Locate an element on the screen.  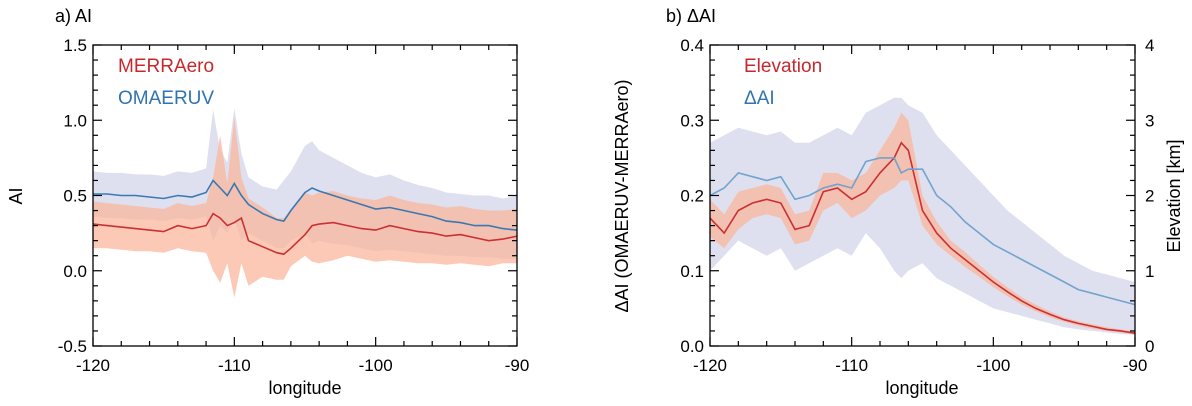
panel-a-legend-merraero: MERRAero is located at coordinates (166, 66).